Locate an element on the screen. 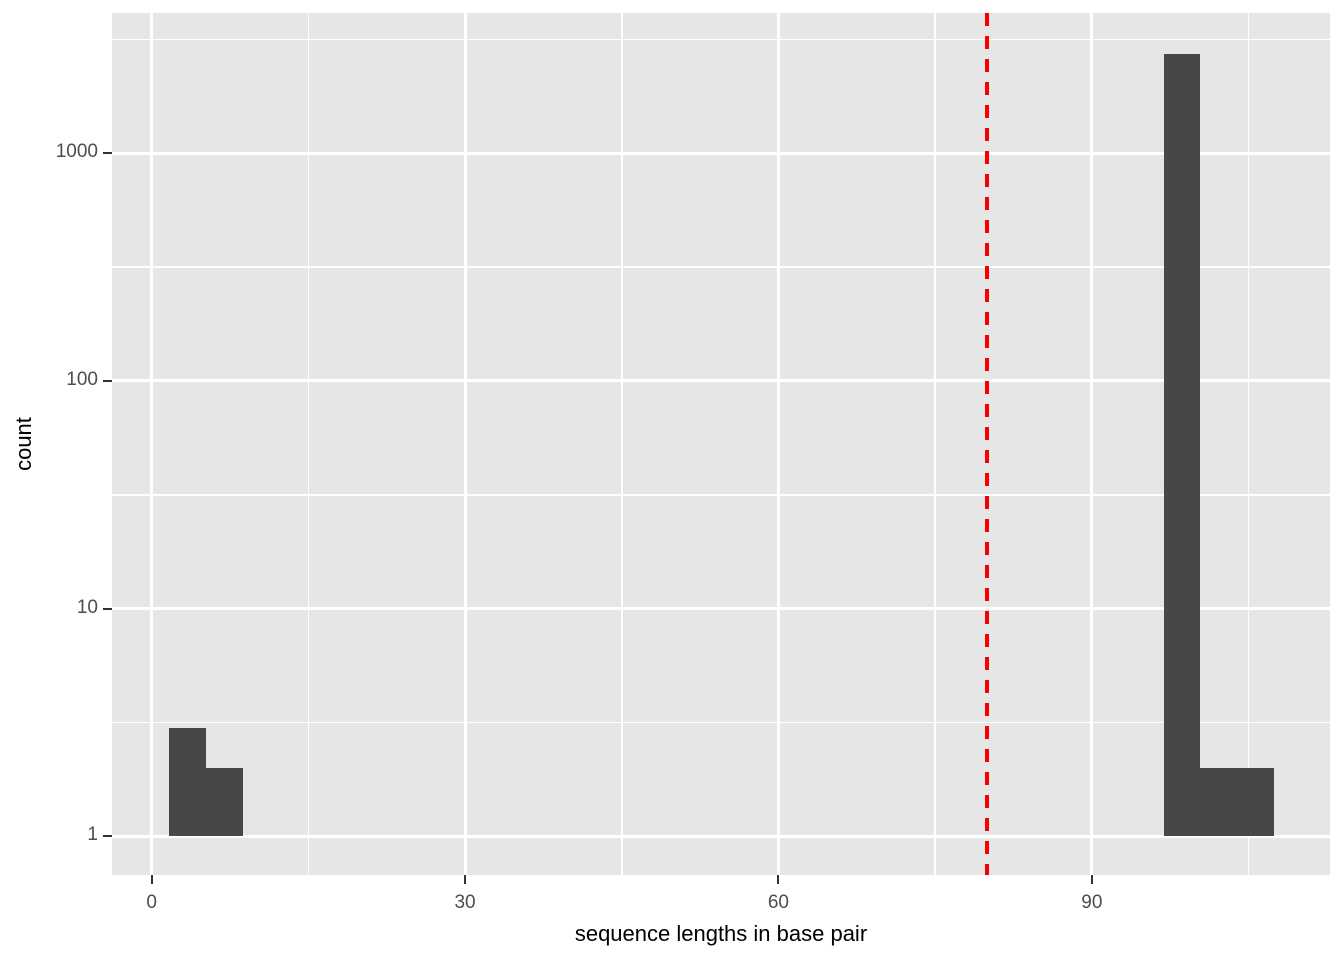 This screenshot has height=960, width=1344. y-axis-tick-label: 10 is located at coordinates (87, 607).